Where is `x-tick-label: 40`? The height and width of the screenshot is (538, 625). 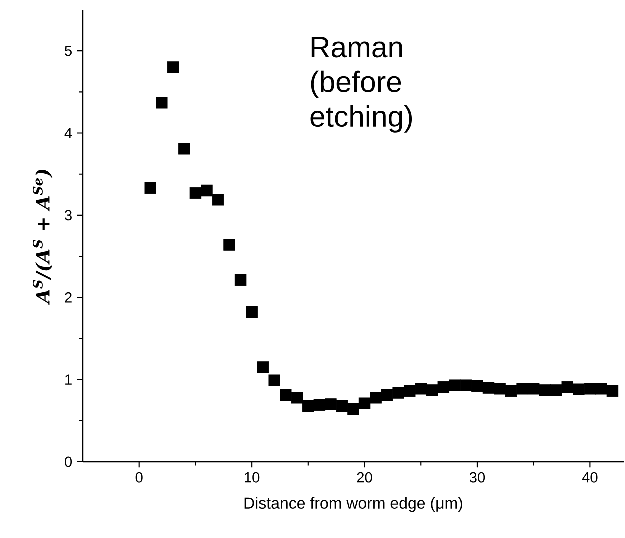 x-tick-label: 40 is located at coordinates (590, 477).